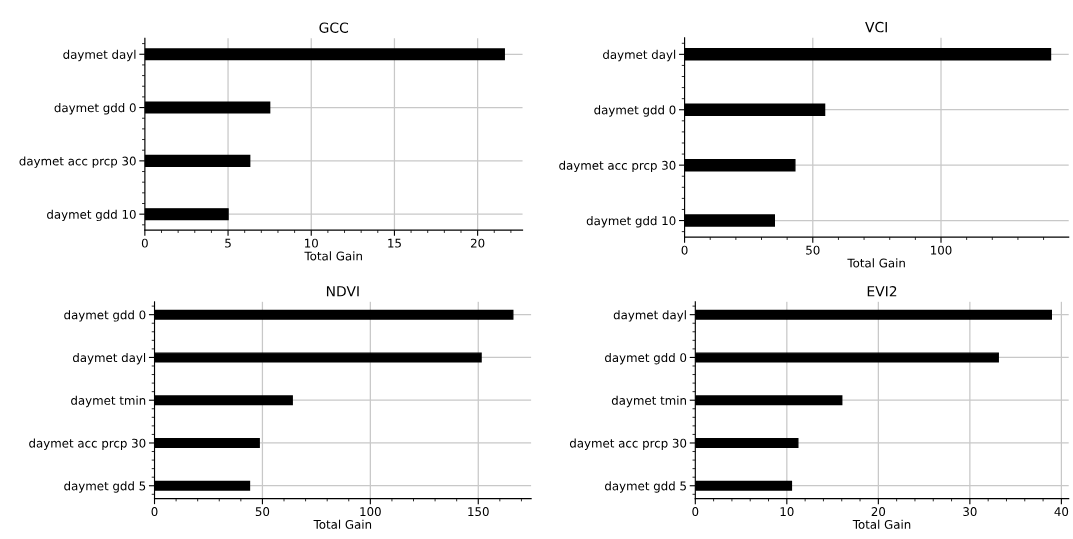 The height and width of the screenshot is (539, 1073). I want to click on chart-title: VCI, so click(876, 27).